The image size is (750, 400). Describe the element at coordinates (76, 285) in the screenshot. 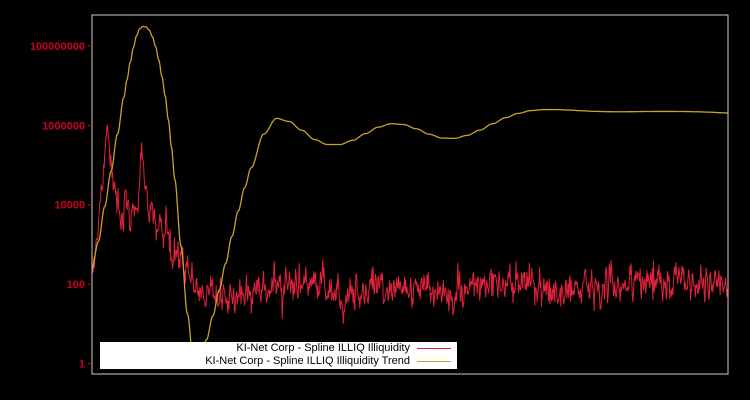

I see `y-axis-tick-label: 100` at that location.